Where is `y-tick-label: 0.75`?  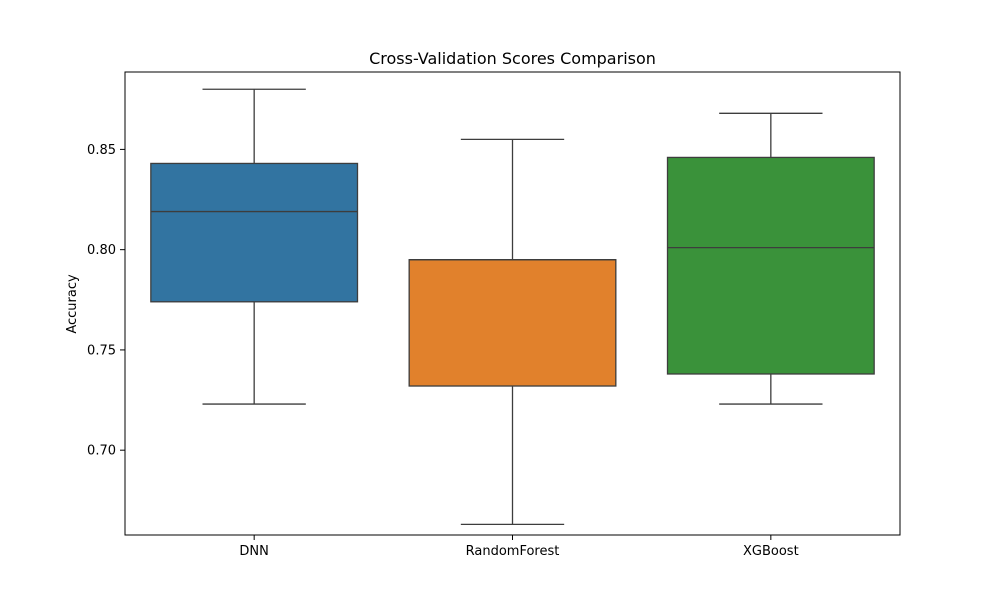
y-tick-label: 0.75 is located at coordinates (101, 350).